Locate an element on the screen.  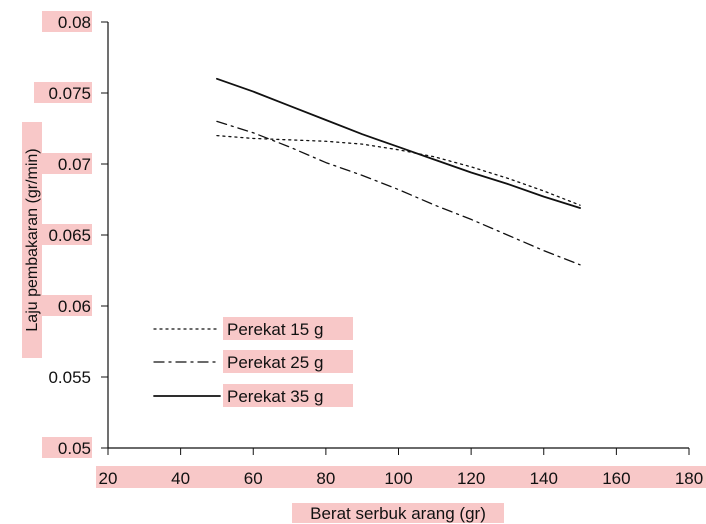
x-tick-label: 100 is located at coordinates (398, 478).